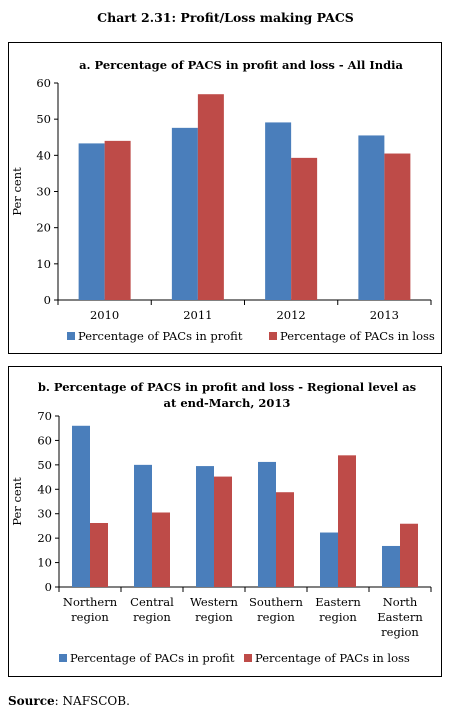  I want to click on chart-b-legend-label-loss: Percentage of PACs in loss, so click(332, 658).